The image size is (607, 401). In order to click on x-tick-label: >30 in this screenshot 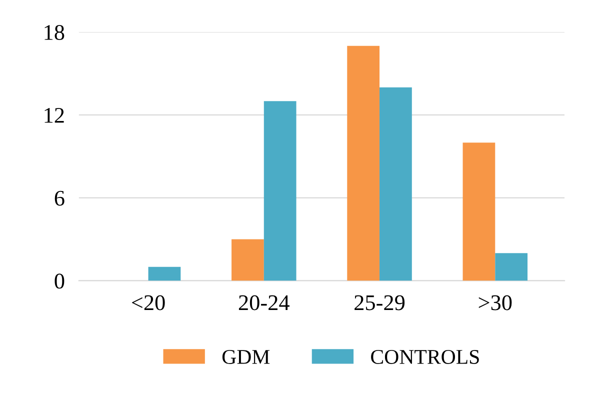, I will do `click(495, 302)`.